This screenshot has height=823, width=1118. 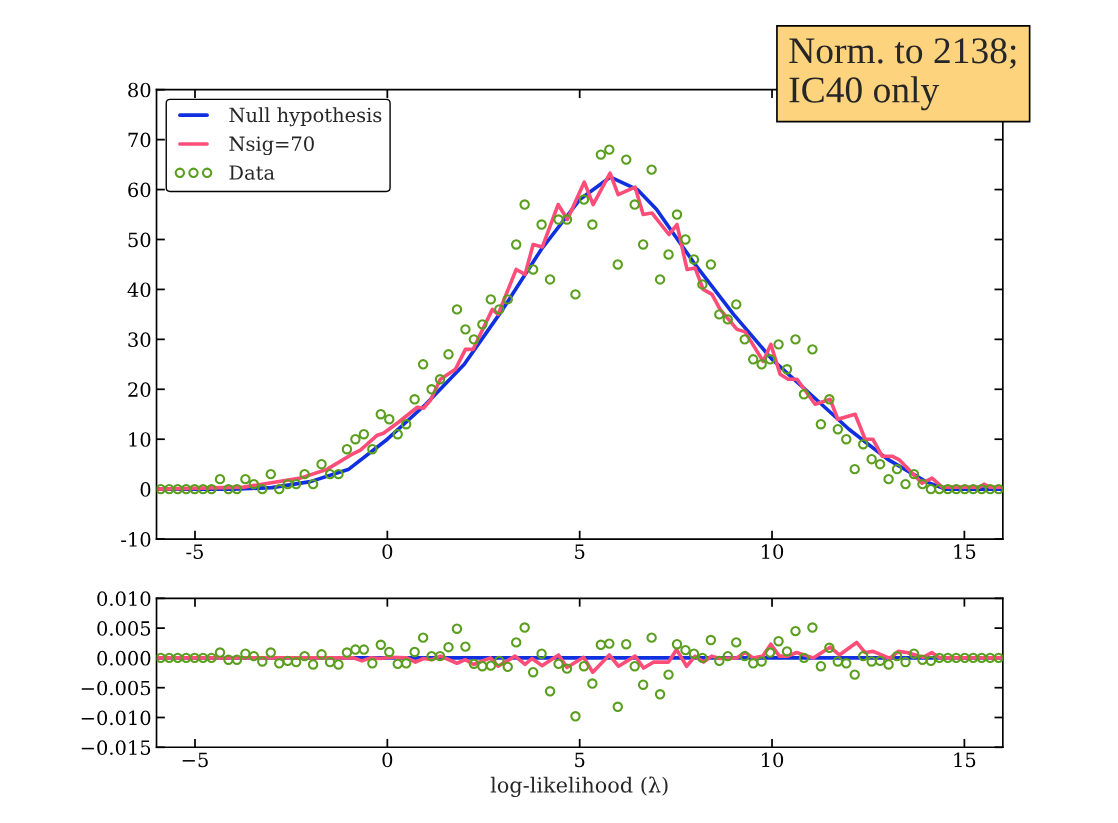 I want to click on y-tick-label: 20, so click(x=139, y=389).